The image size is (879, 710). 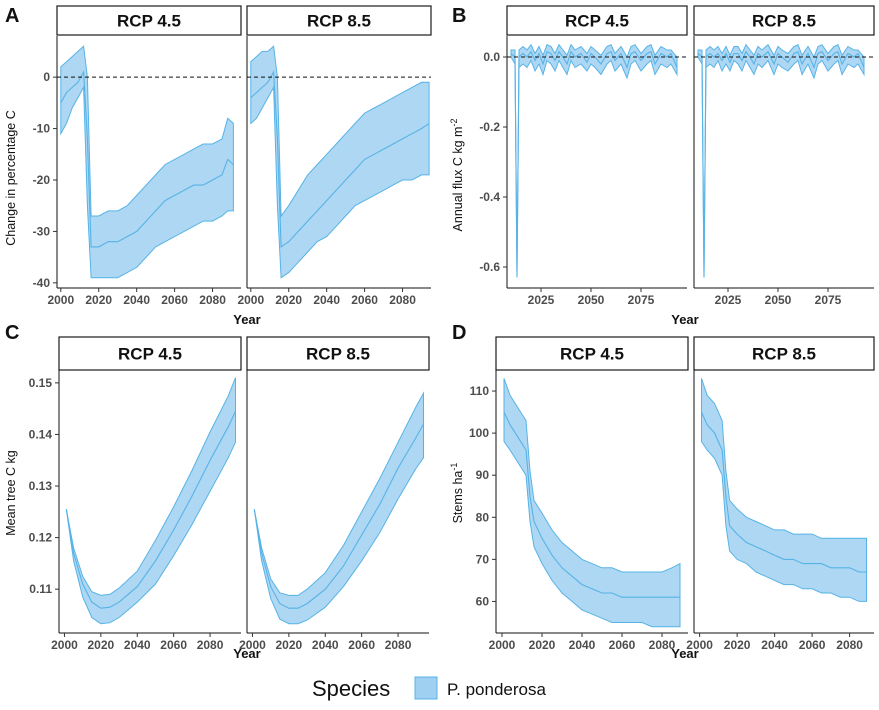 I want to click on panel-d-mean-line, so click(x=591, y=504).